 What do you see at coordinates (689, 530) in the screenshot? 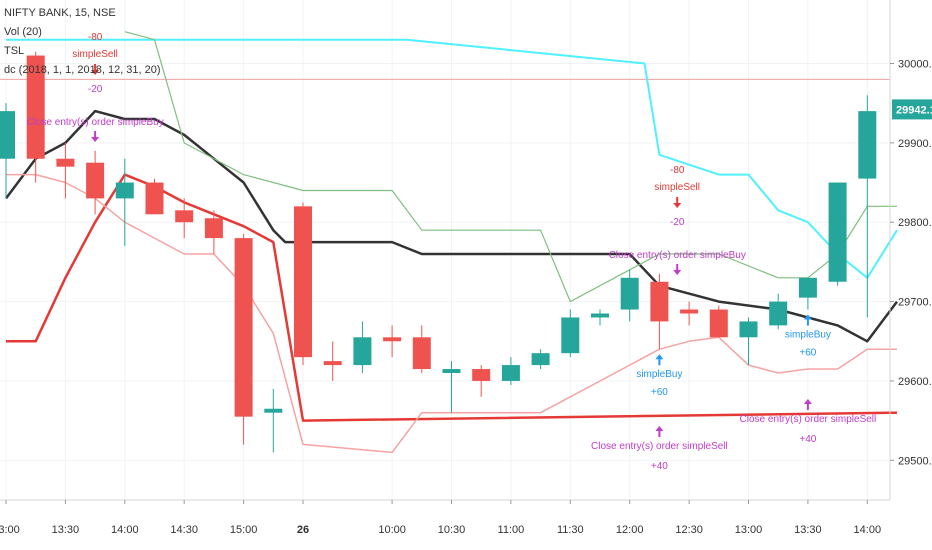
I see `x-tick-label: 12:30` at bounding box center [689, 530].